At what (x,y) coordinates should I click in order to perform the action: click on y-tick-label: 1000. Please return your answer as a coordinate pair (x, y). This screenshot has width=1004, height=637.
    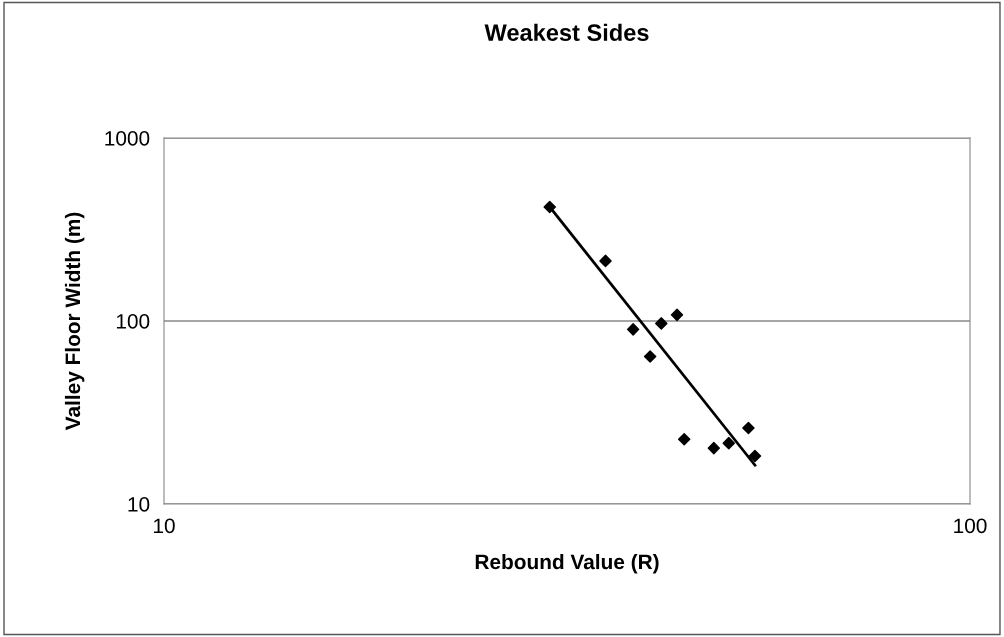
    Looking at the image, I should click on (127, 138).